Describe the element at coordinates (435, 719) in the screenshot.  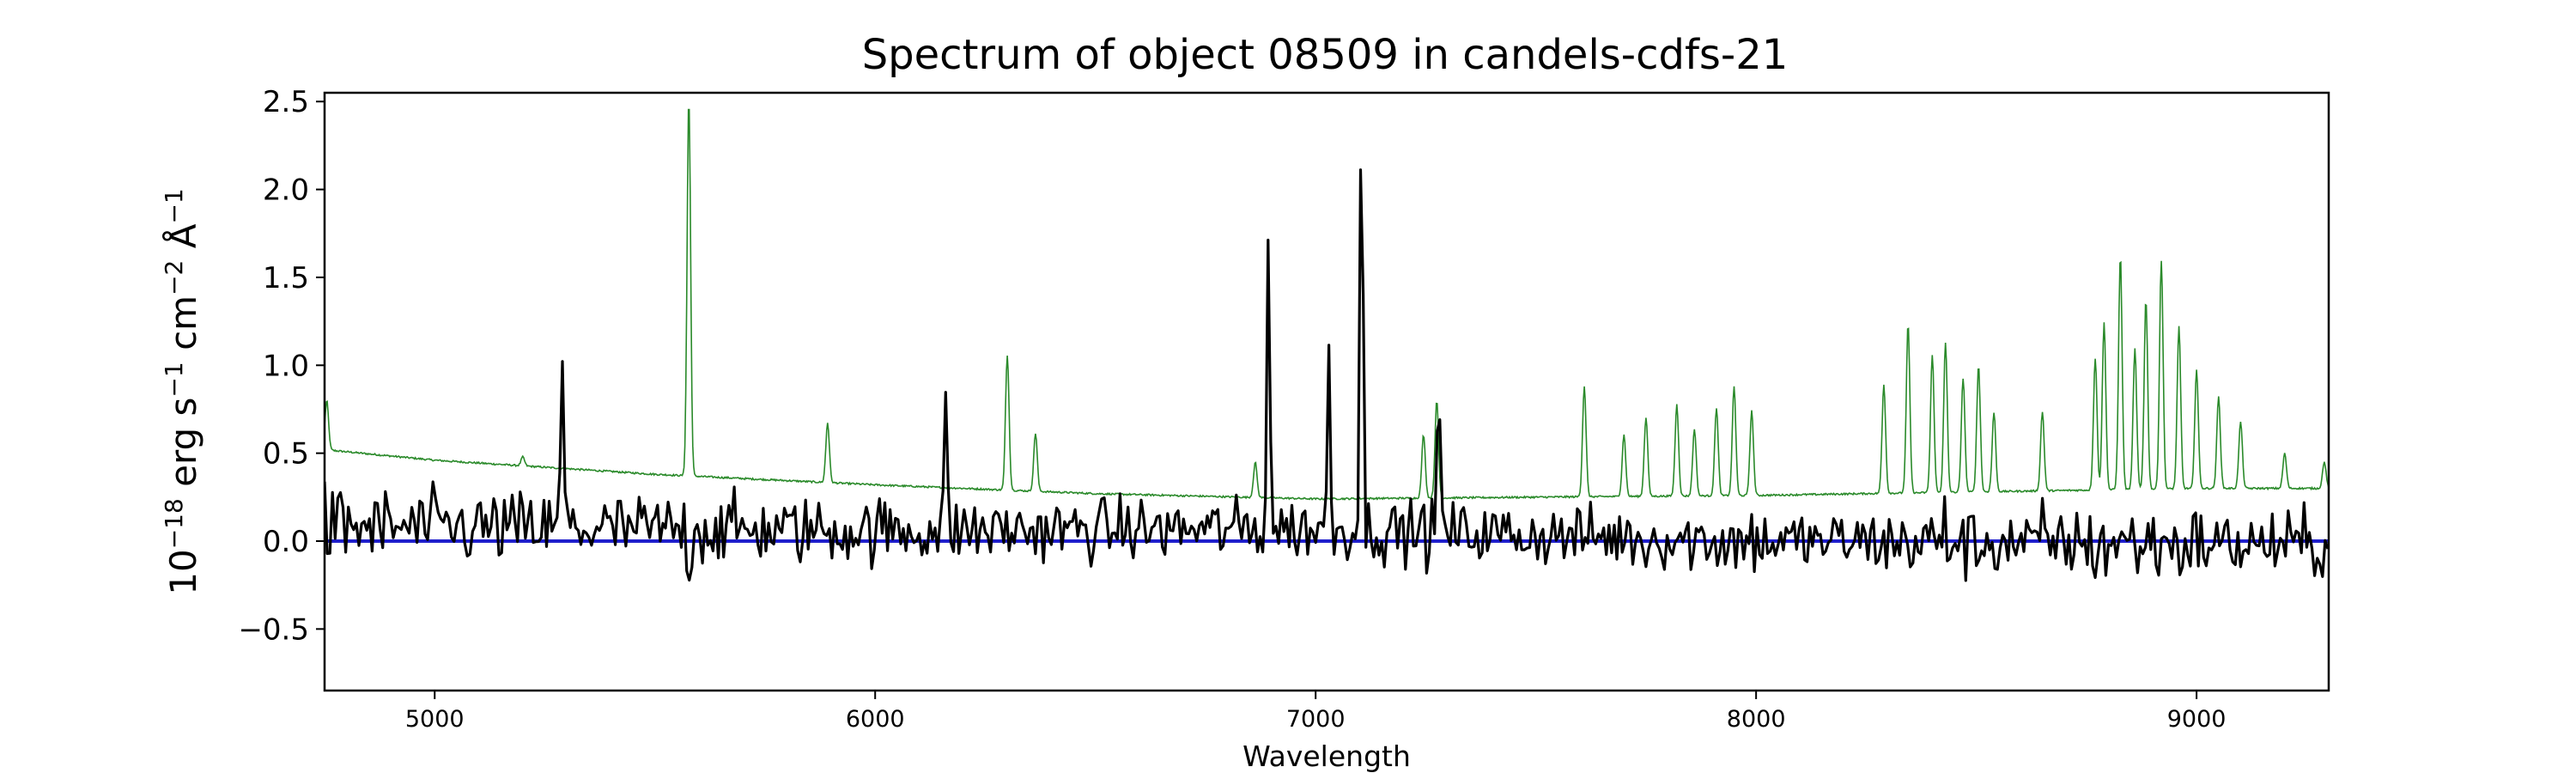
I see `x-tick-label: 5000` at that location.